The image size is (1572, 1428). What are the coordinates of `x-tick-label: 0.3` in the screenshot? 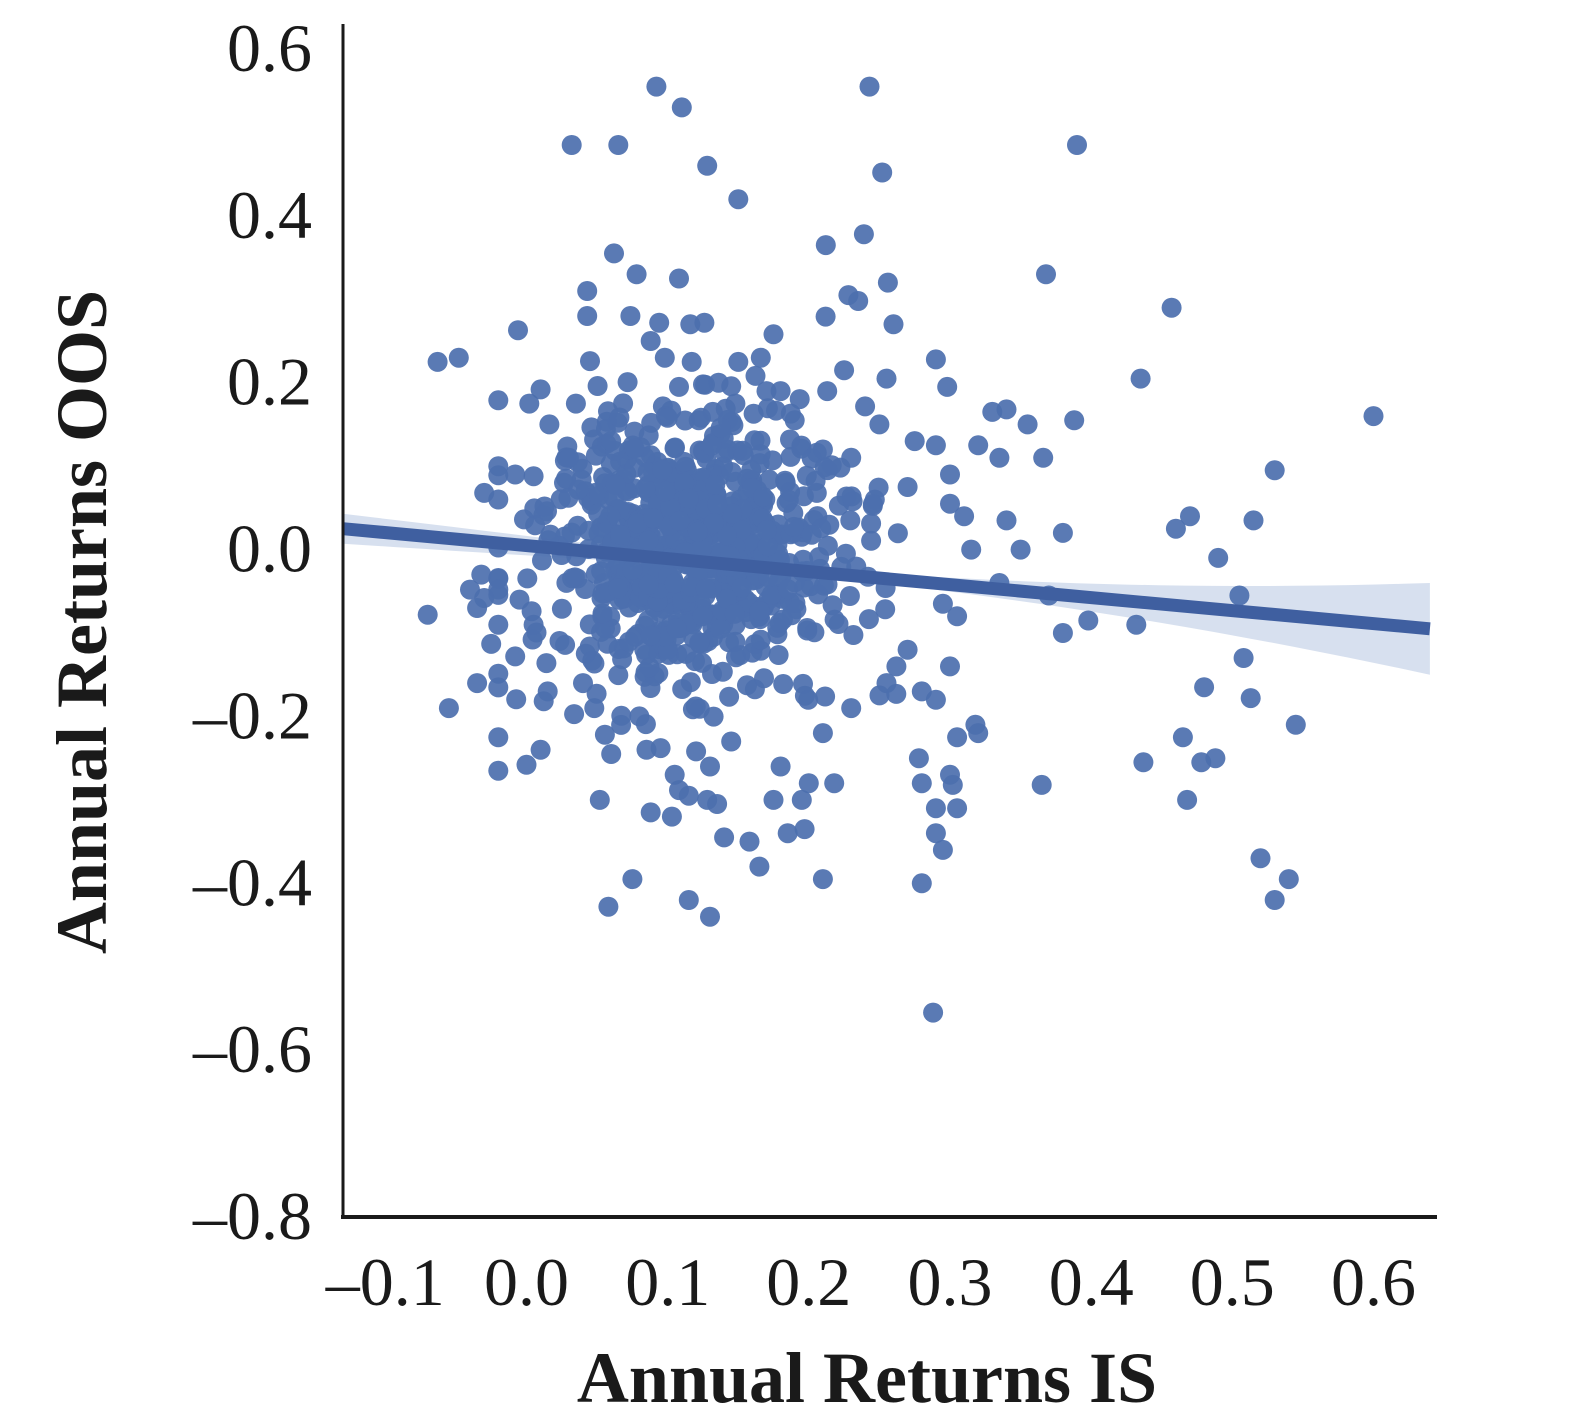 It's located at (950, 1282).